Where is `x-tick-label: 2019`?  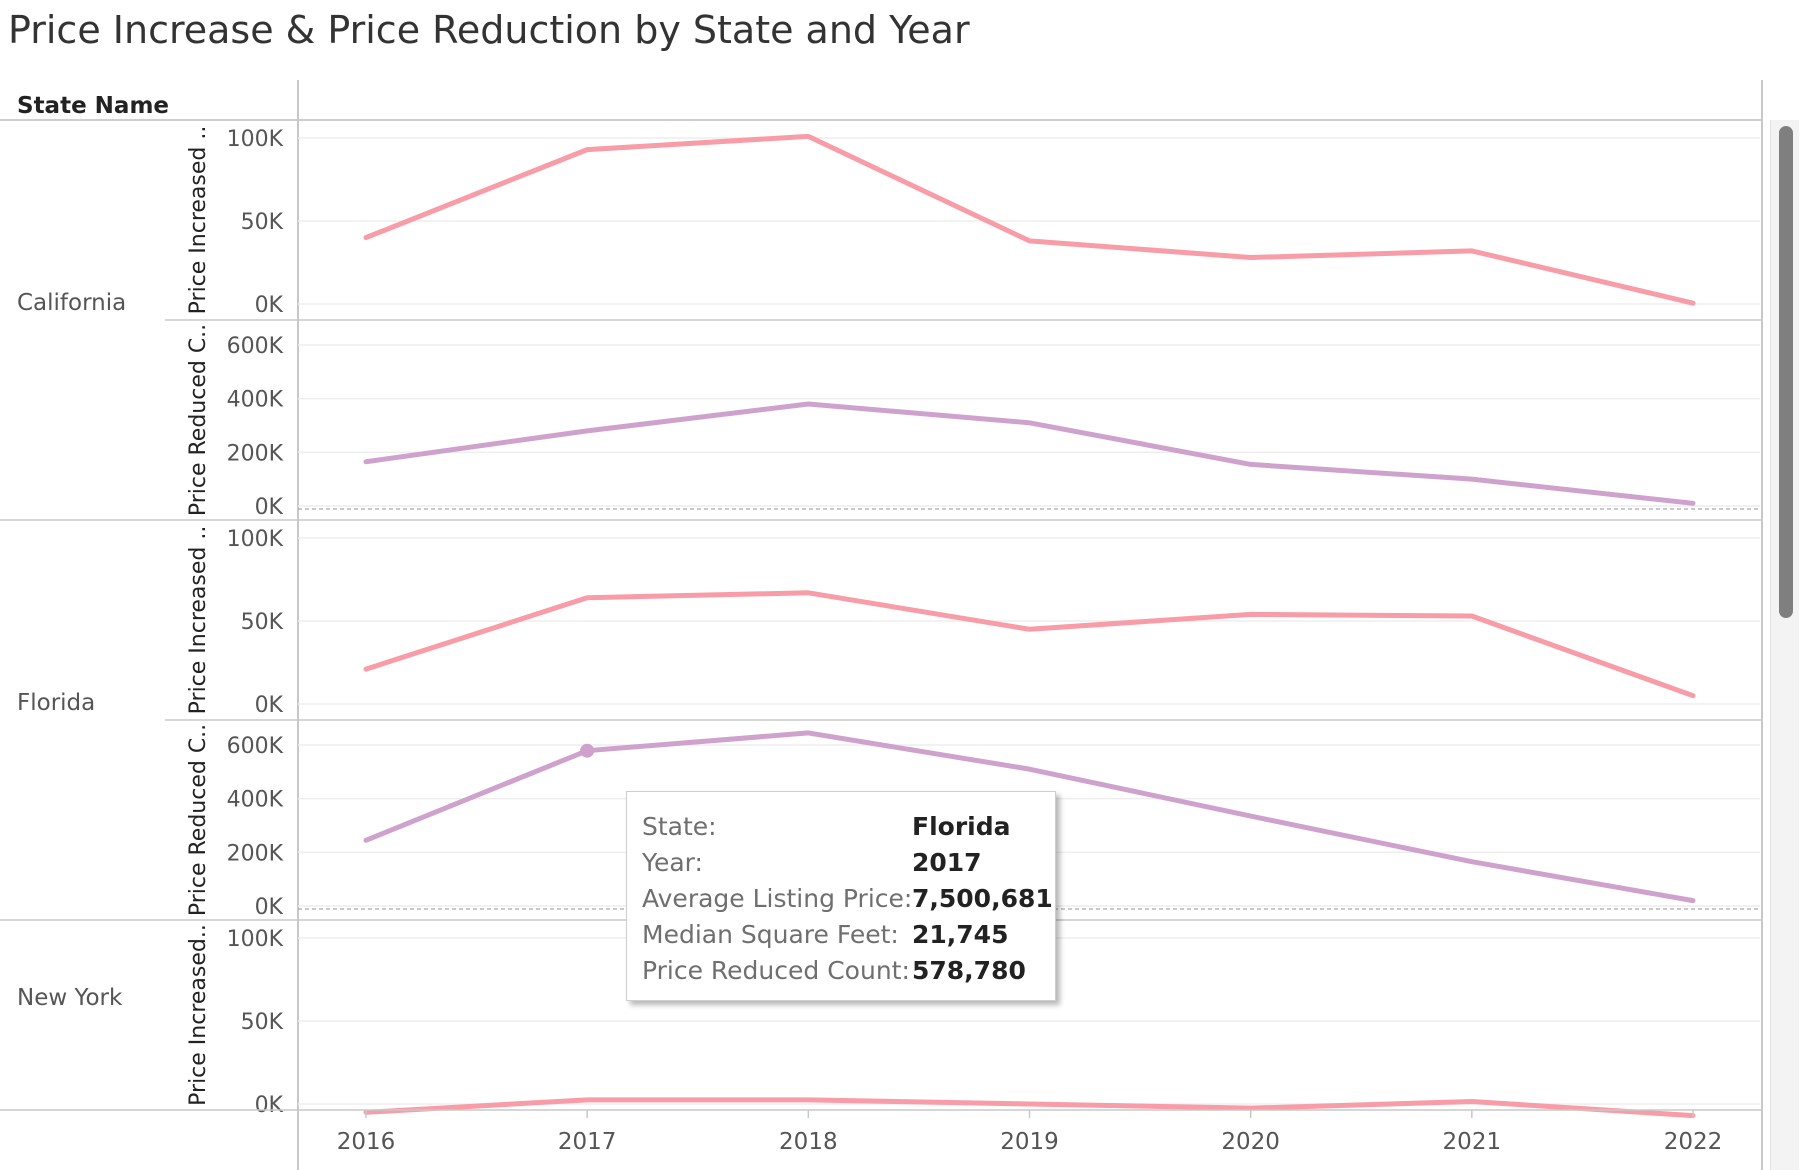
x-tick-label: 2019 is located at coordinates (1029, 1142).